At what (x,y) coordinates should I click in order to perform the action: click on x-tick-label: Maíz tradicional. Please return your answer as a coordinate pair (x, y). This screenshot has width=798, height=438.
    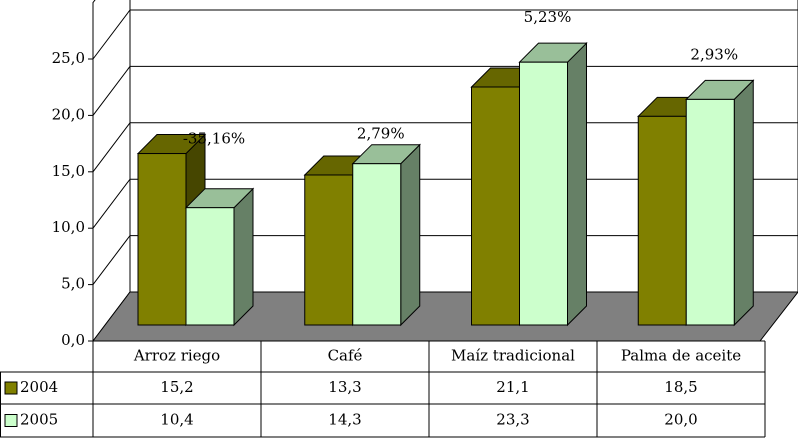
    Looking at the image, I should click on (513, 356).